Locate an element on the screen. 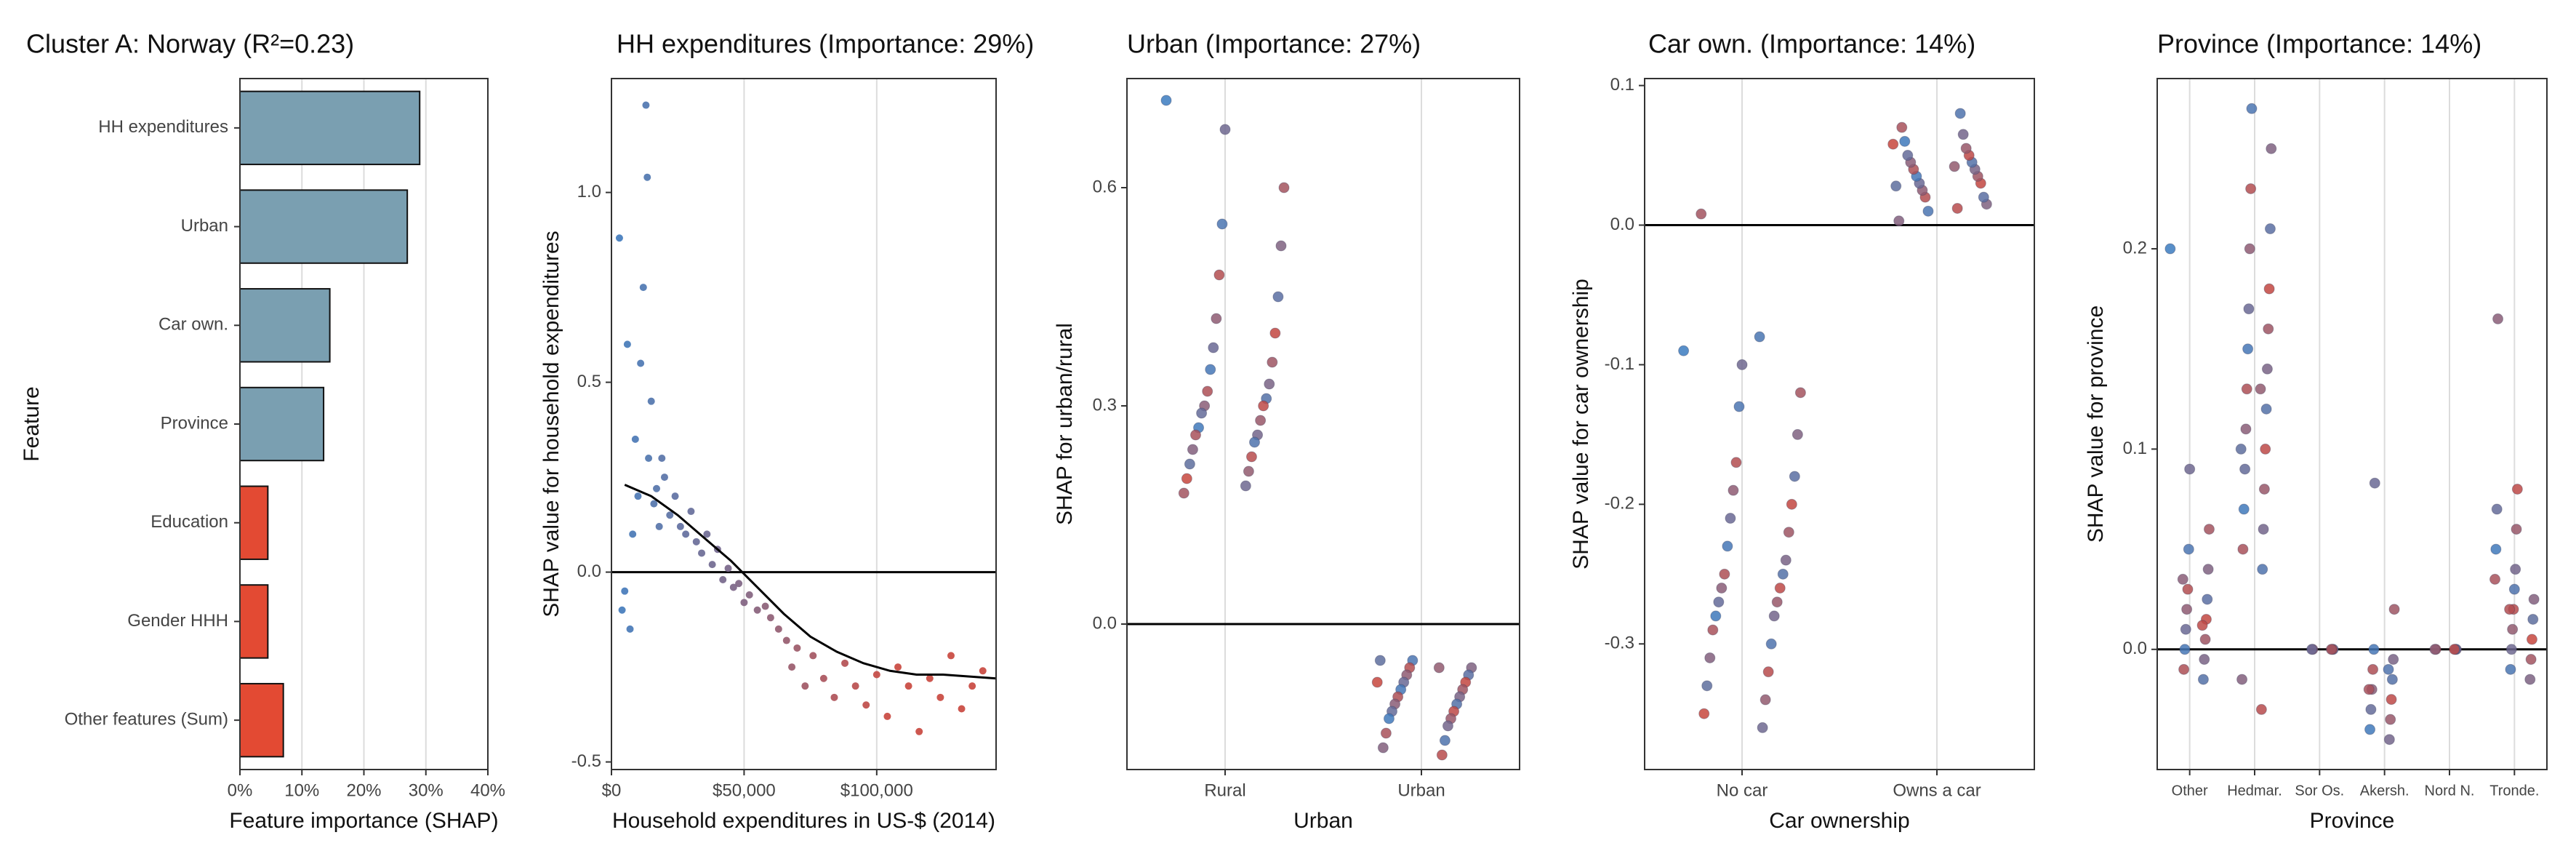 This screenshot has width=2576, height=859. x-tick-label: 10% is located at coordinates (301, 790).